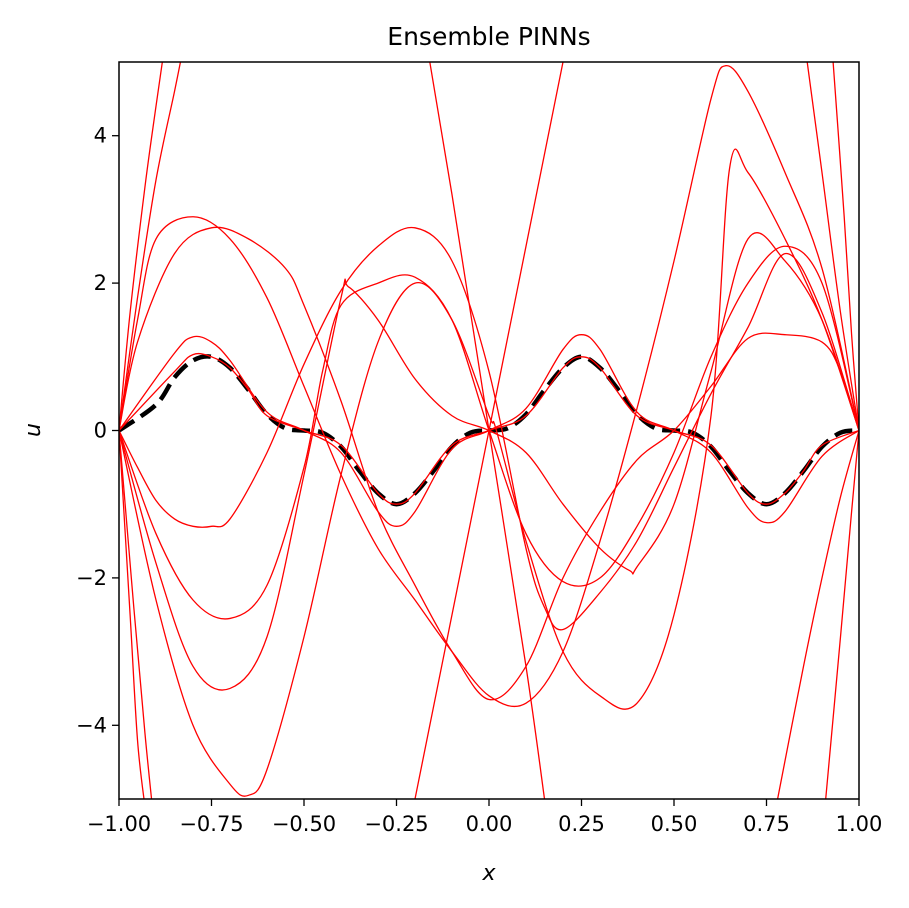 The height and width of the screenshot is (908, 909). I want to click on x-tick-label: 1.00, so click(859, 824).